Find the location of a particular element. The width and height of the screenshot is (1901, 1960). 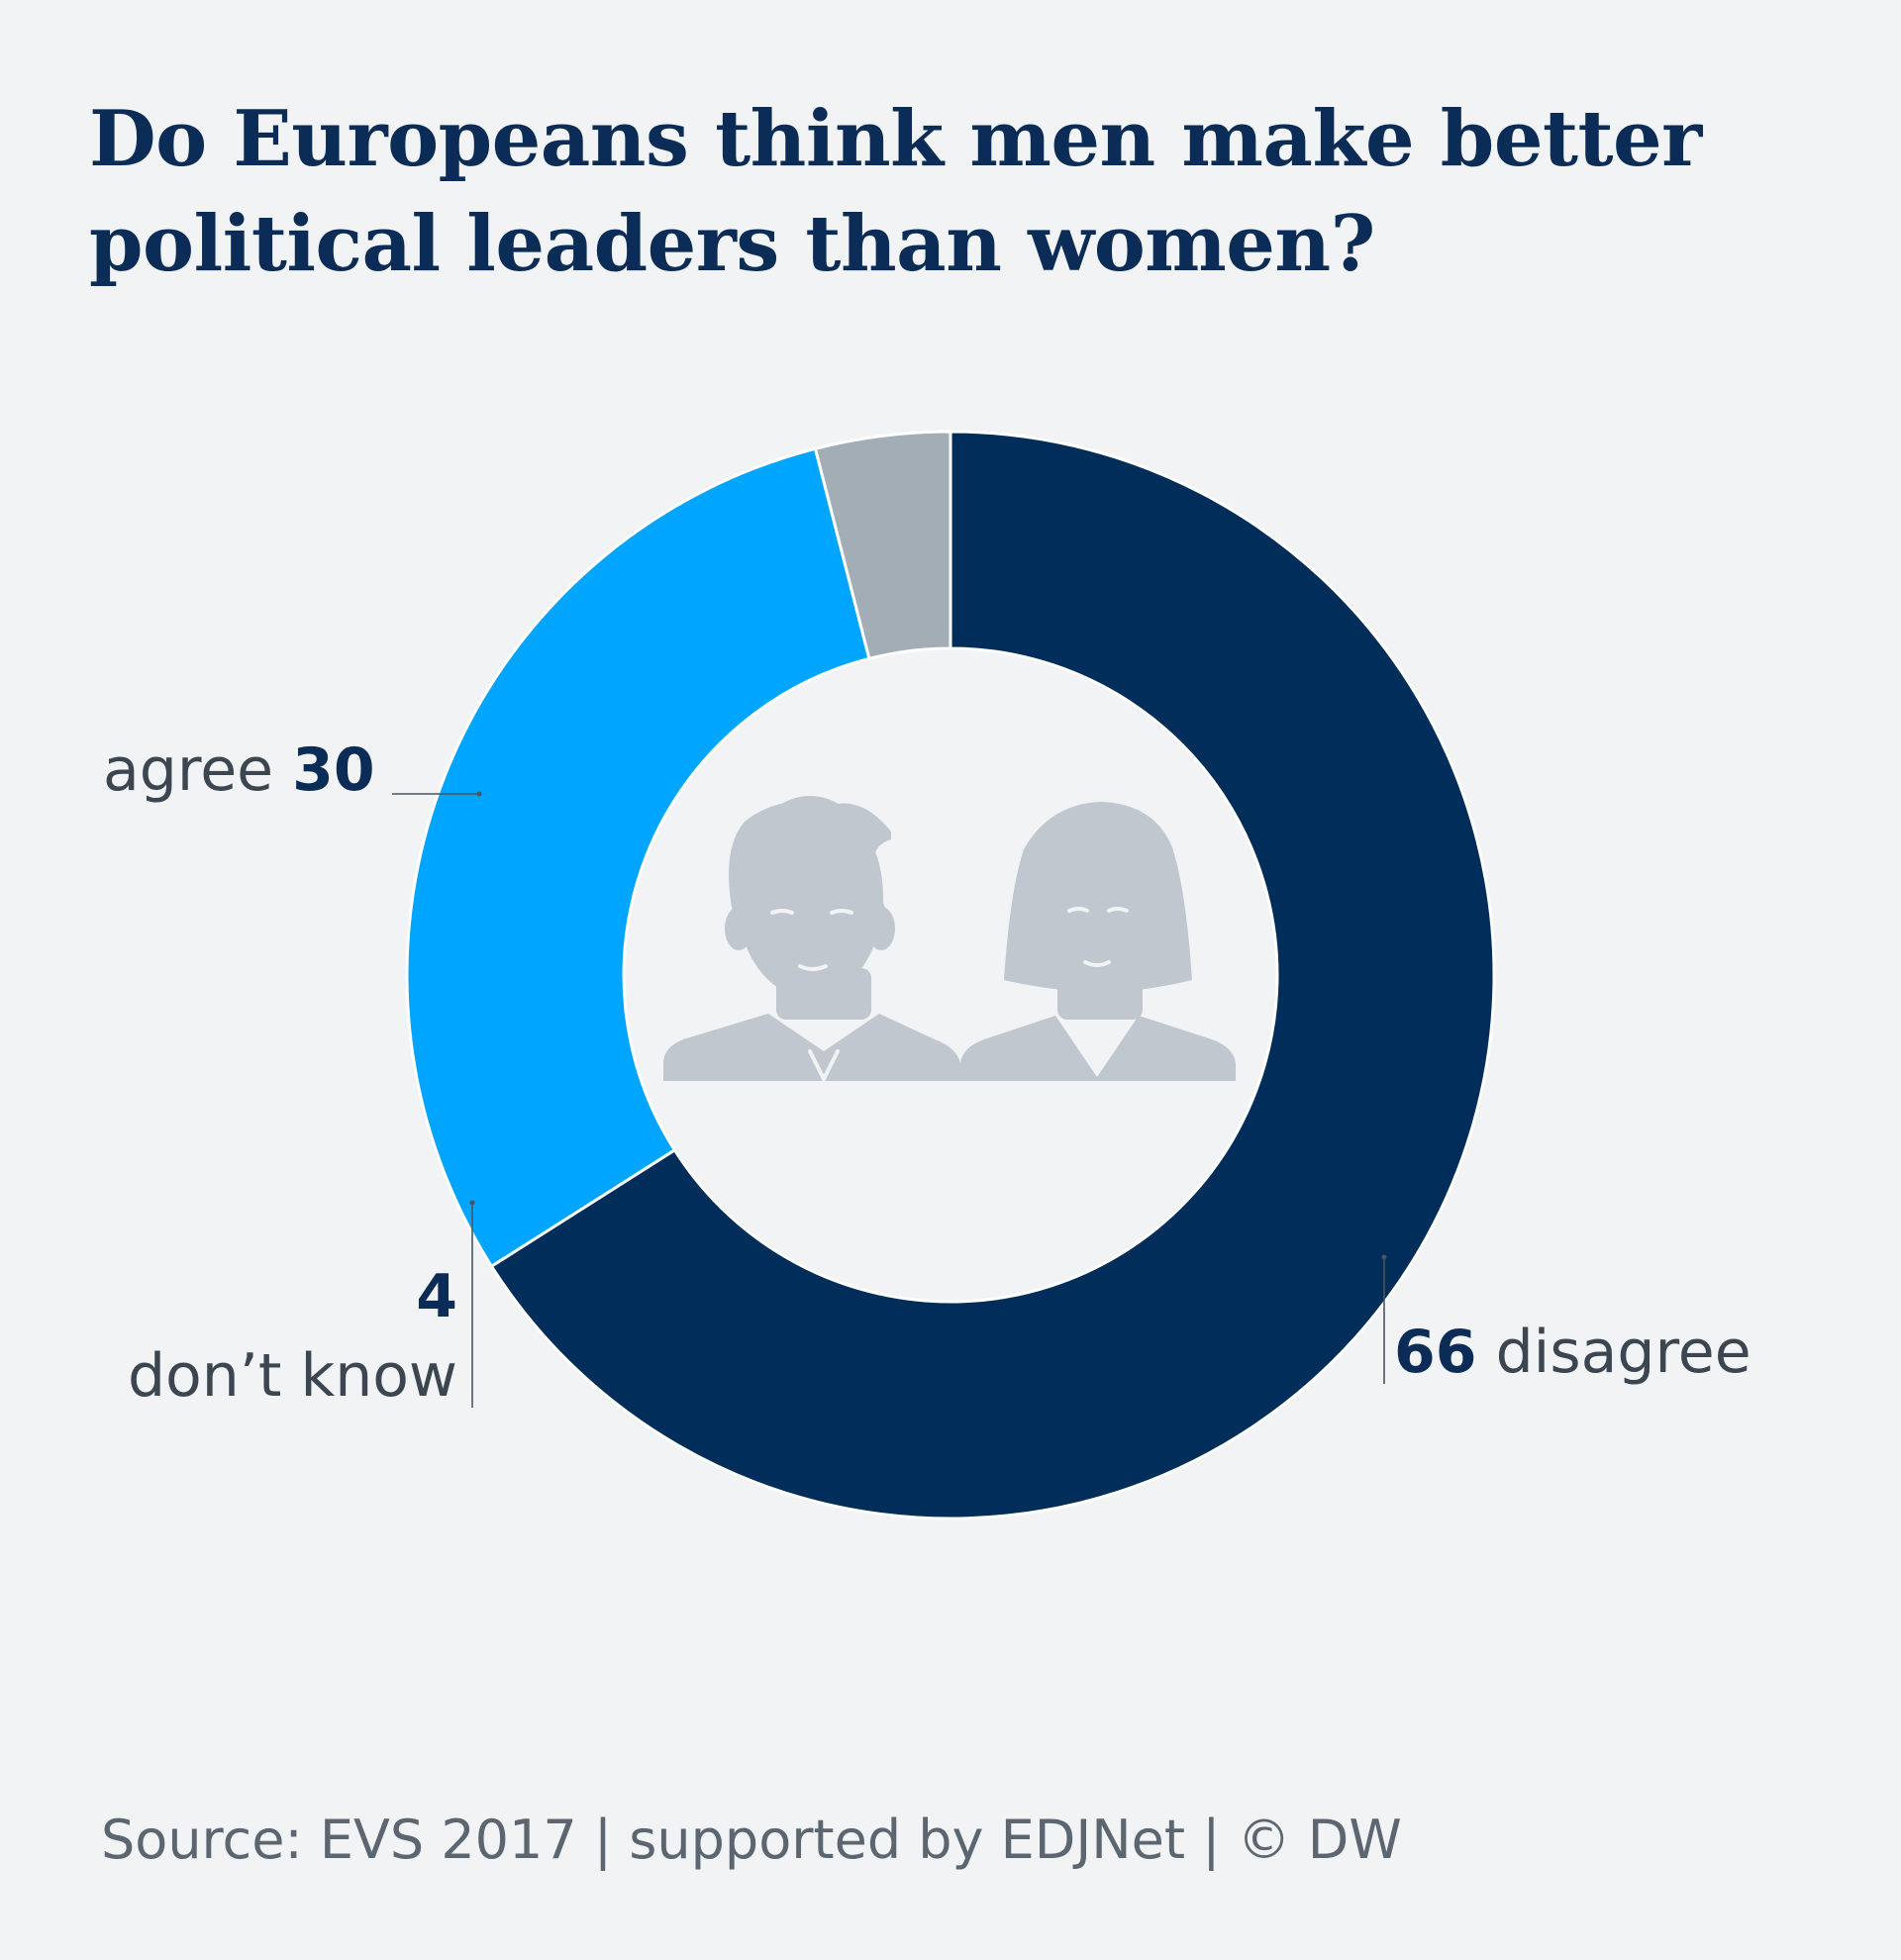

slice-label-disagree-text: disagree is located at coordinates (1623, 1352).